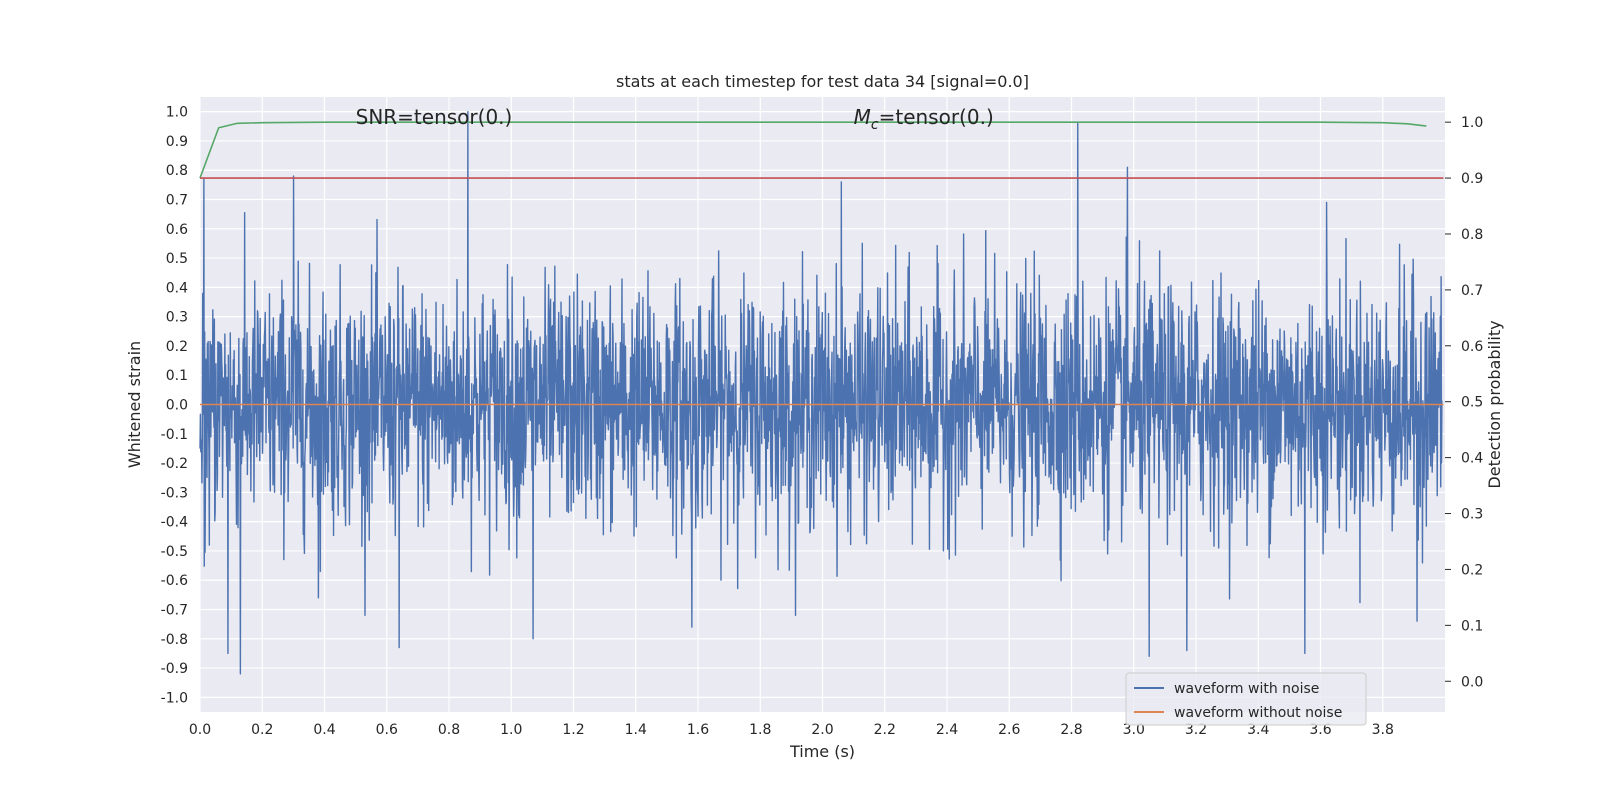 The width and height of the screenshot is (1600, 800). What do you see at coordinates (324, 730) in the screenshot?
I see `x-tick-label: 0.4` at bounding box center [324, 730].